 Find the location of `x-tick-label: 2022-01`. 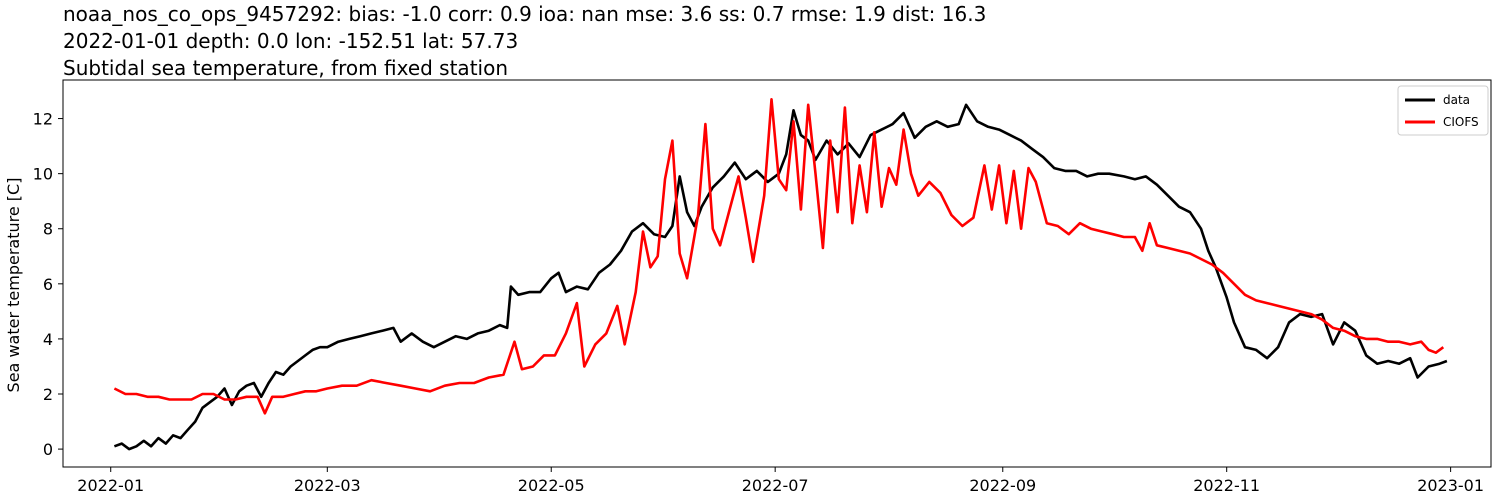

x-tick-label: 2022-01 is located at coordinates (110, 485).